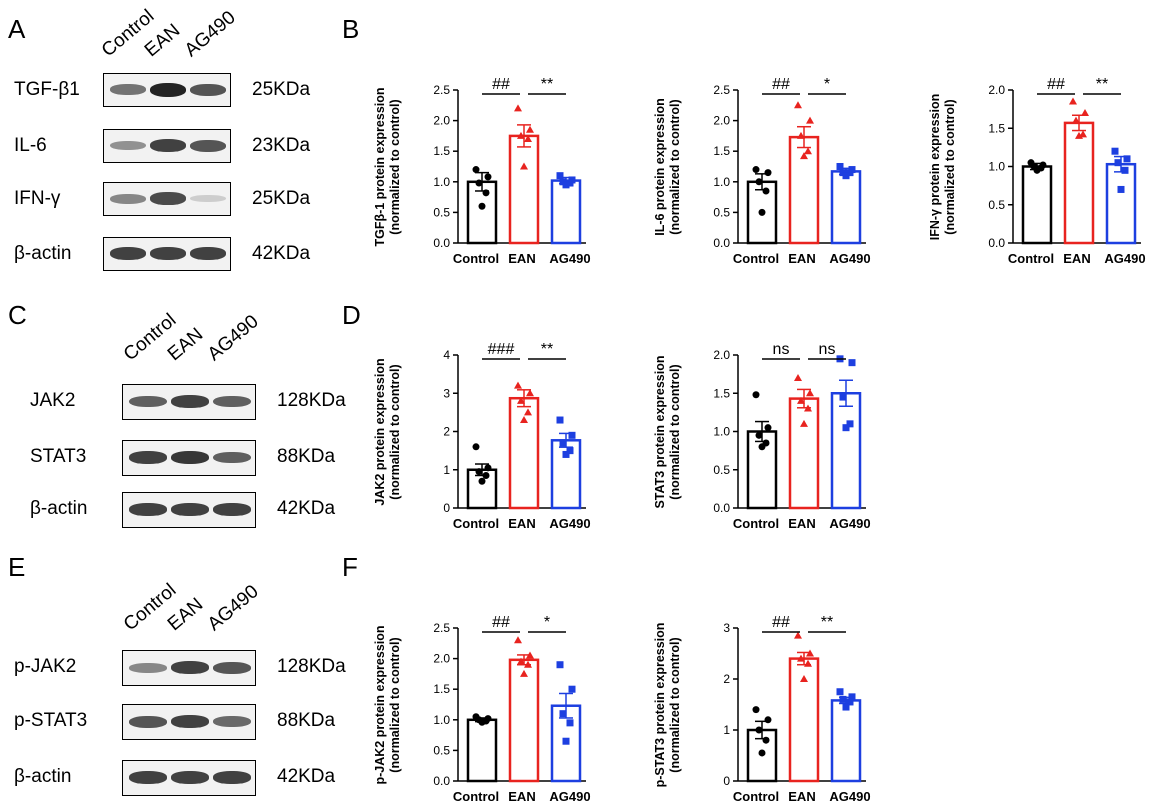  What do you see at coordinates (51, 720) in the screenshot?
I see `blot-row-label: p-STAT3` at bounding box center [51, 720].